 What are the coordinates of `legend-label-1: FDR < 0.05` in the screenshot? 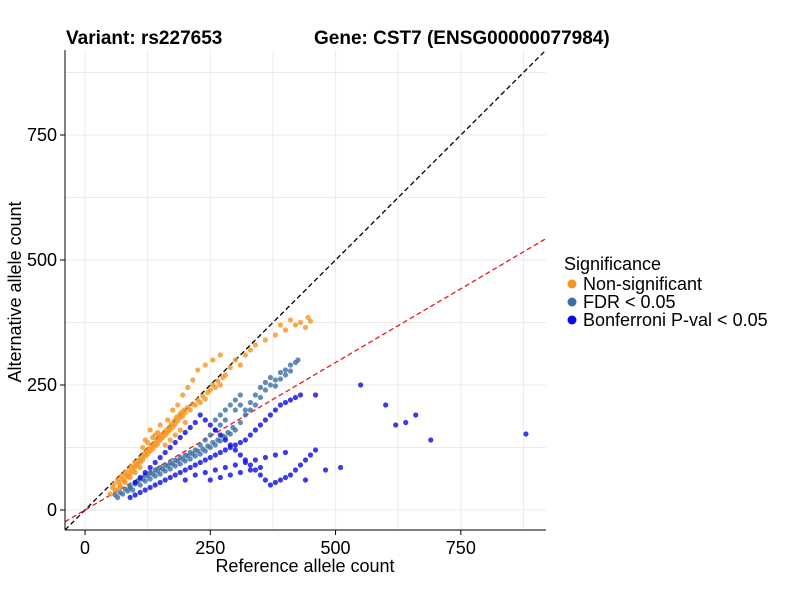 It's located at (629, 302).